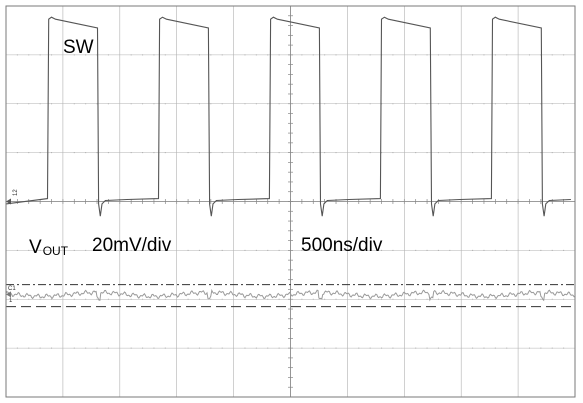 This screenshot has height=403, width=583. What do you see at coordinates (290, 295) in the screenshot?
I see `vout-trace` at bounding box center [290, 295].